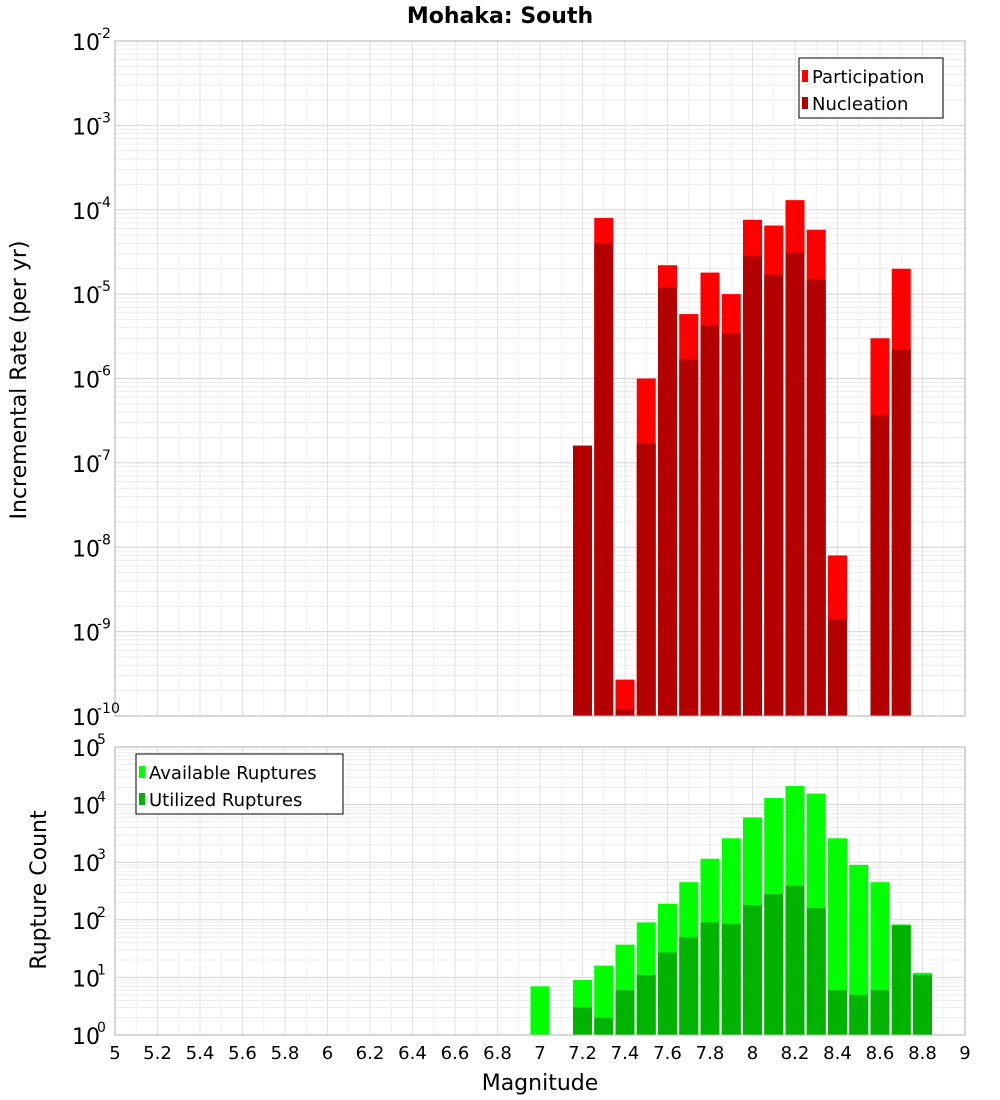 This screenshot has width=1000, height=1100. I want to click on xtick-label: 7.8, so click(710, 1053).